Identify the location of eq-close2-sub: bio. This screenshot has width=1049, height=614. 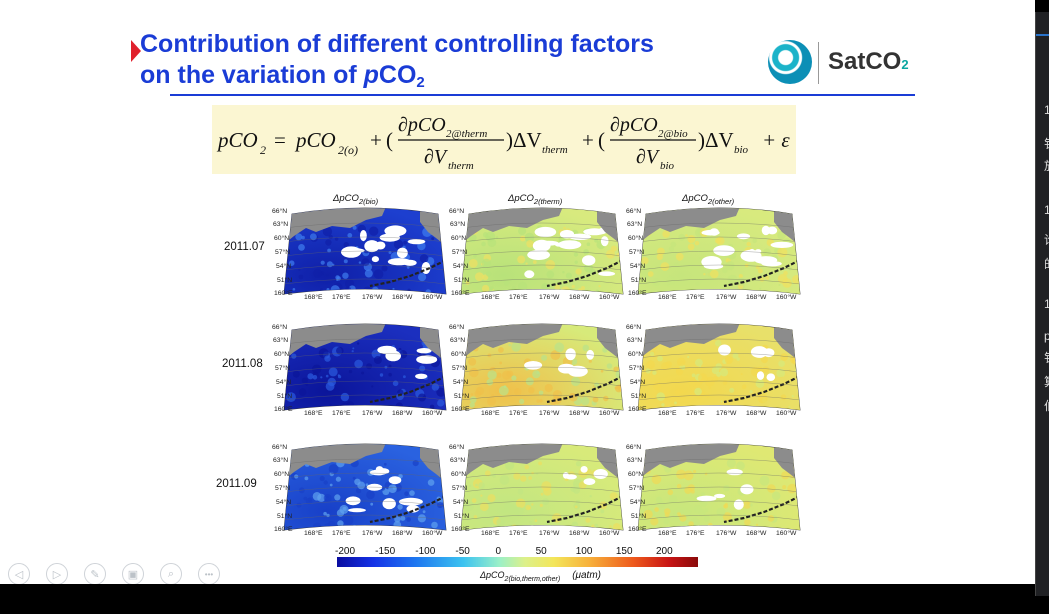
(741, 150).